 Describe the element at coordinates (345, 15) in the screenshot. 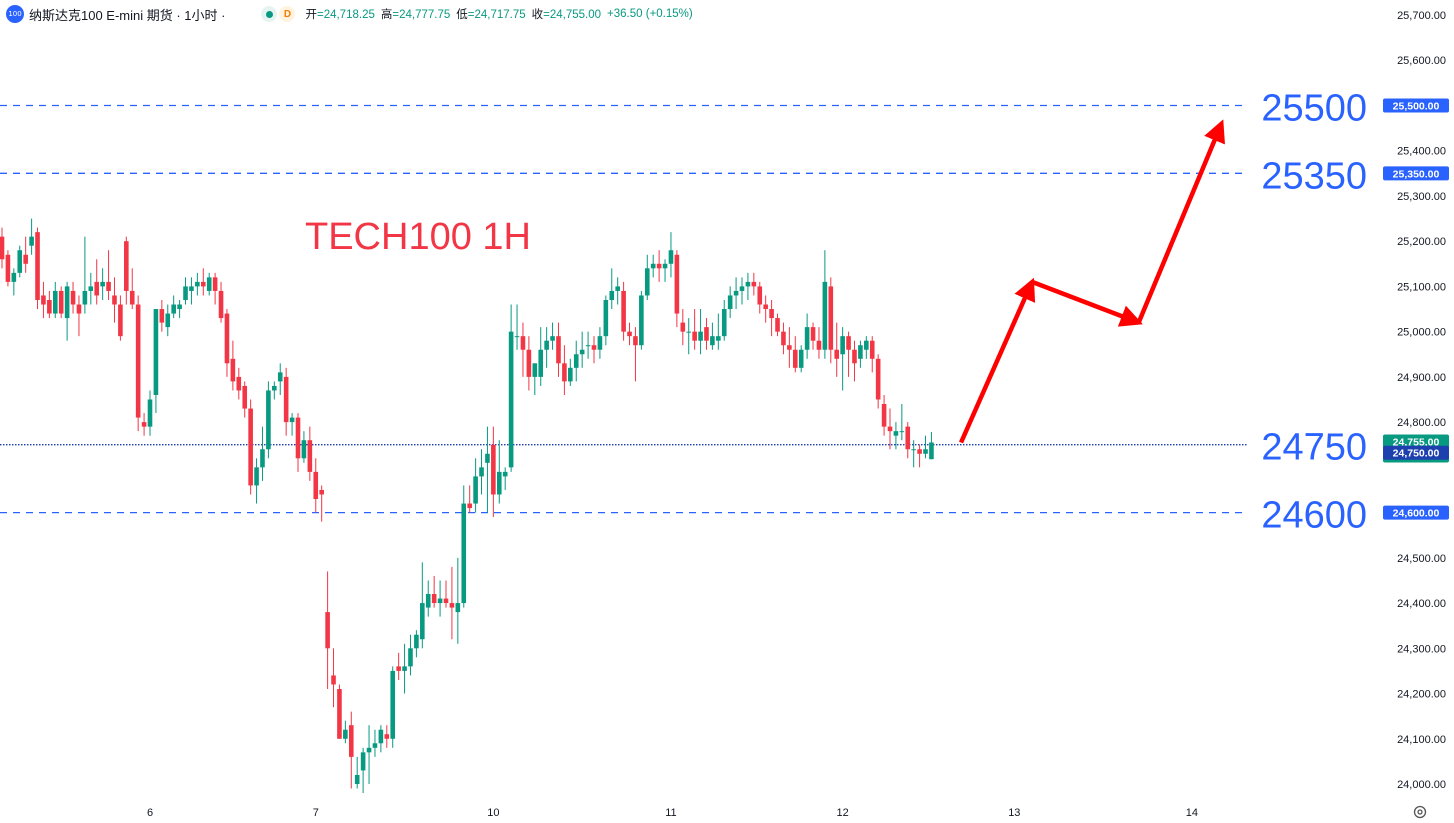

I see `ohlc-open-value: =24,718.25` at that location.